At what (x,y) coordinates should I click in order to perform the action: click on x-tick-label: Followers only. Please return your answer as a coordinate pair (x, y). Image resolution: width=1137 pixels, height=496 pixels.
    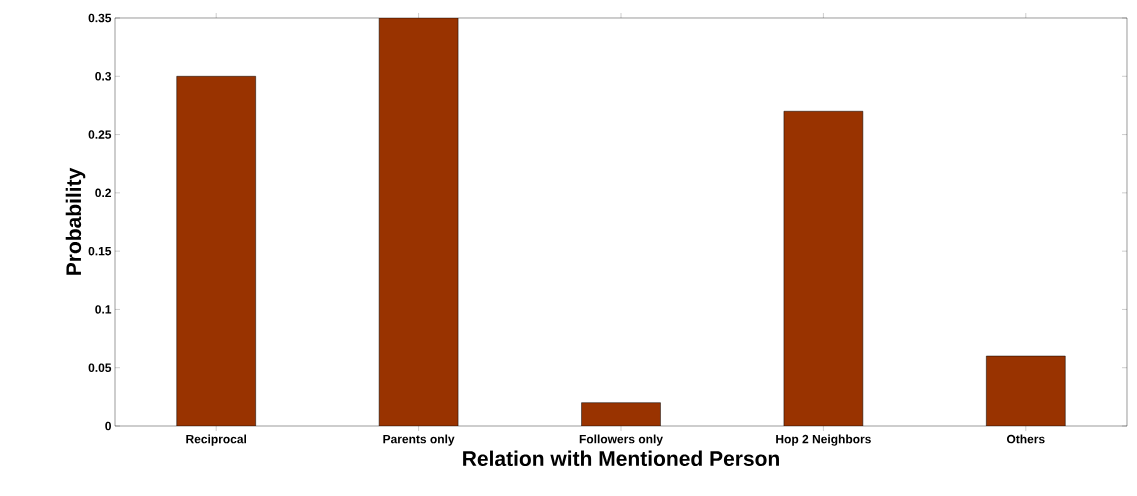
    Looking at the image, I should click on (621, 440).